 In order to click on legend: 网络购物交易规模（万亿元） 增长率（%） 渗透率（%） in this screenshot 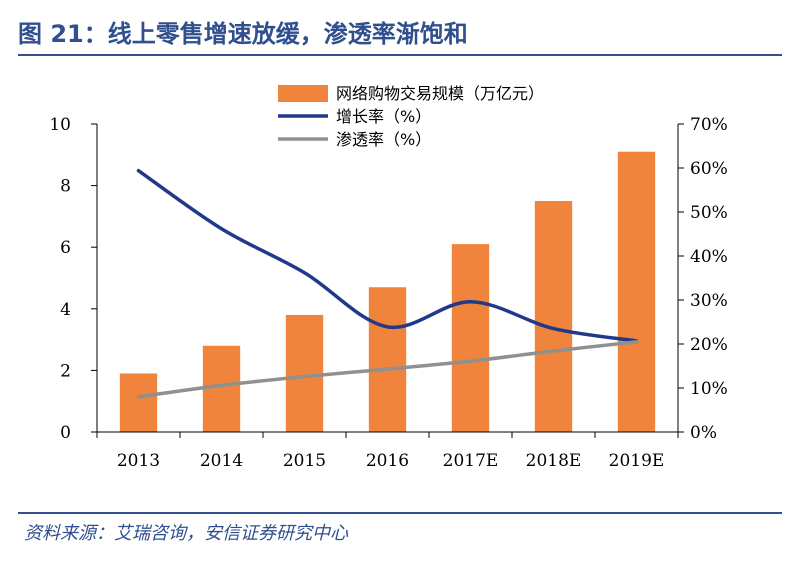, I will do `click(411, 116)`.